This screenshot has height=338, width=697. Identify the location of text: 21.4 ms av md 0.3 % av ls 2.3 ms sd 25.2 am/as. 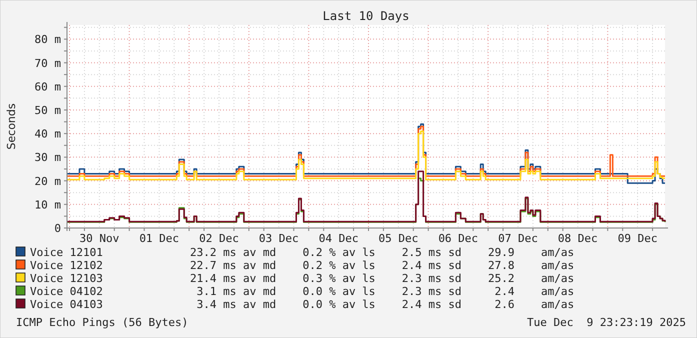
(382, 278).